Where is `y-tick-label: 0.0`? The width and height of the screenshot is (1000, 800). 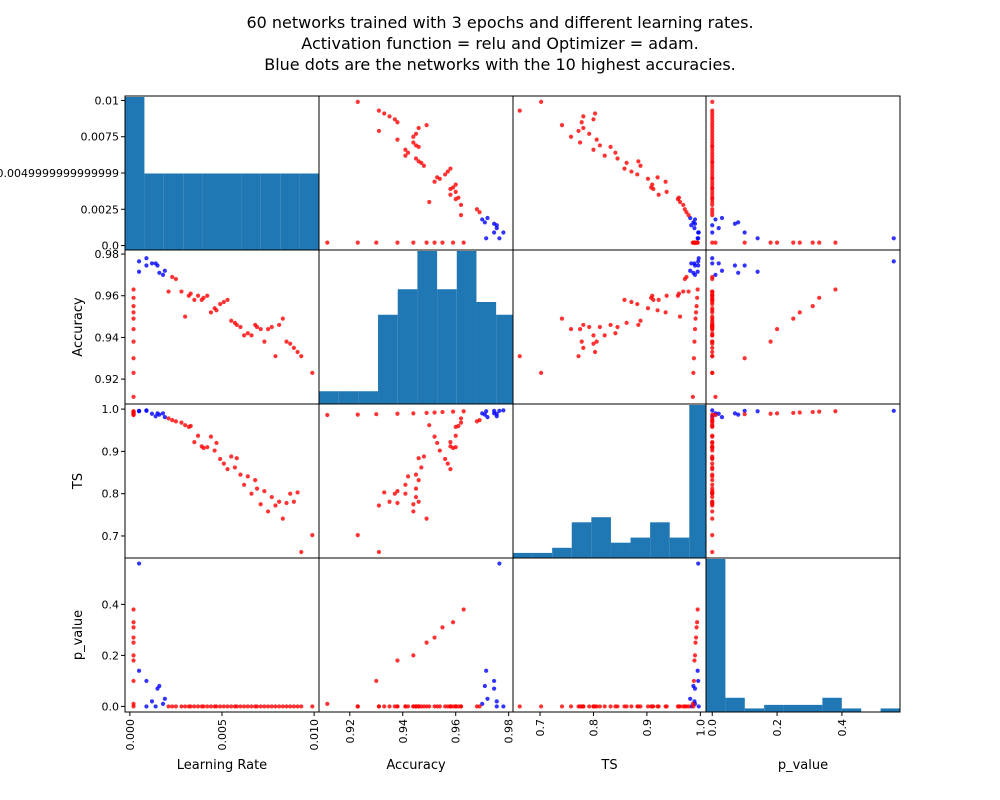
y-tick-label: 0.0 is located at coordinates (111, 706).